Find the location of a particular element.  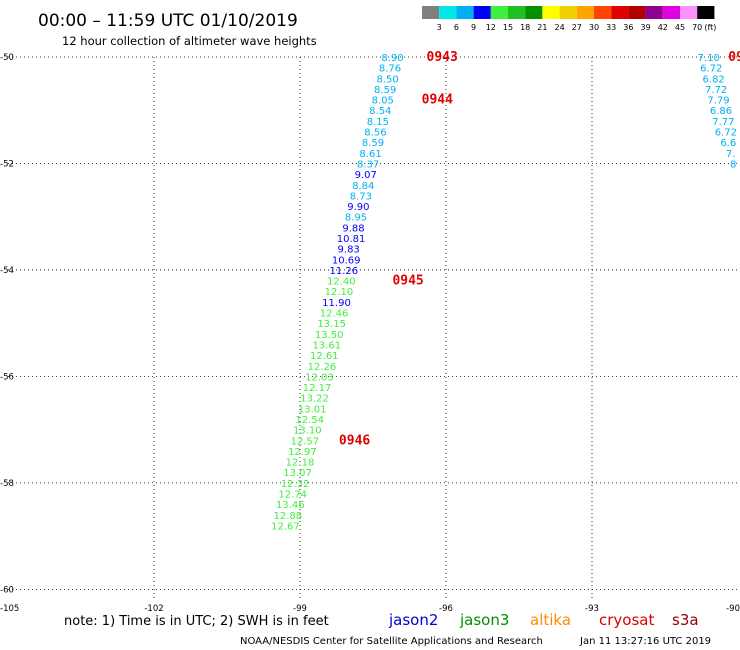

swh-value: 9.88 is located at coordinates (353, 228).